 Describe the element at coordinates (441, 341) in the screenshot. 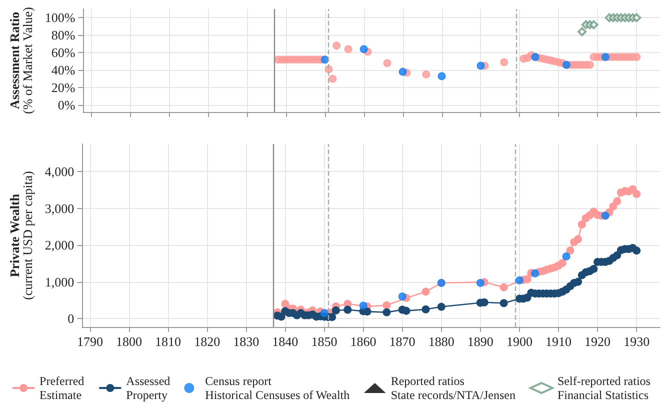

I see `x-tick-label: 1880` at that location.